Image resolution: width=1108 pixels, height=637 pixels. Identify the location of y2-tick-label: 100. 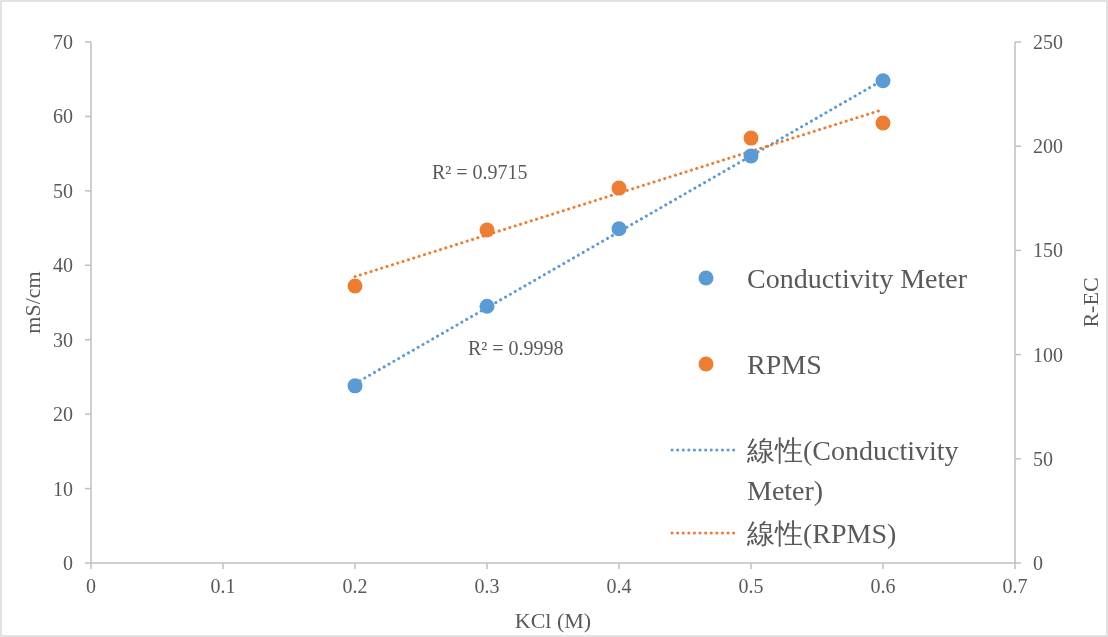
(1048, 354).